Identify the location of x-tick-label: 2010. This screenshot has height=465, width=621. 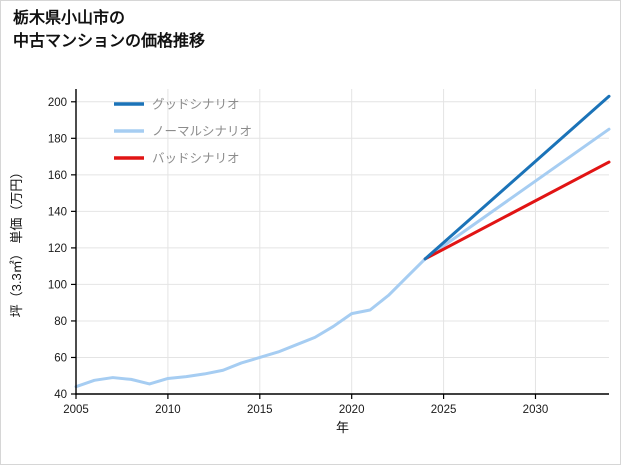
(168, 410).